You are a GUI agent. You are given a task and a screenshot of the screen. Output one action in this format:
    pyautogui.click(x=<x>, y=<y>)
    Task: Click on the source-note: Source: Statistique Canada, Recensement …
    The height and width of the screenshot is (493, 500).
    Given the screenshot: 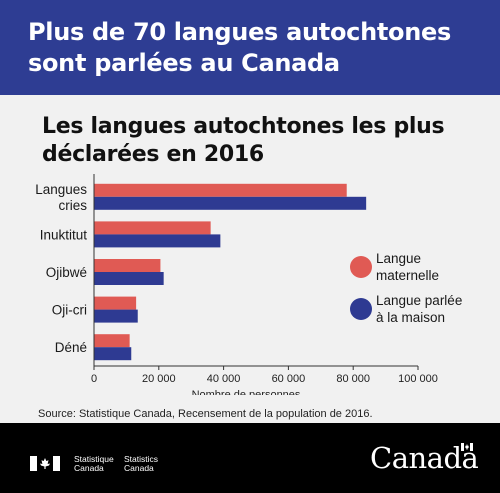 What is the action you would take?
    pyautogui.click(x=205, y=414)
    